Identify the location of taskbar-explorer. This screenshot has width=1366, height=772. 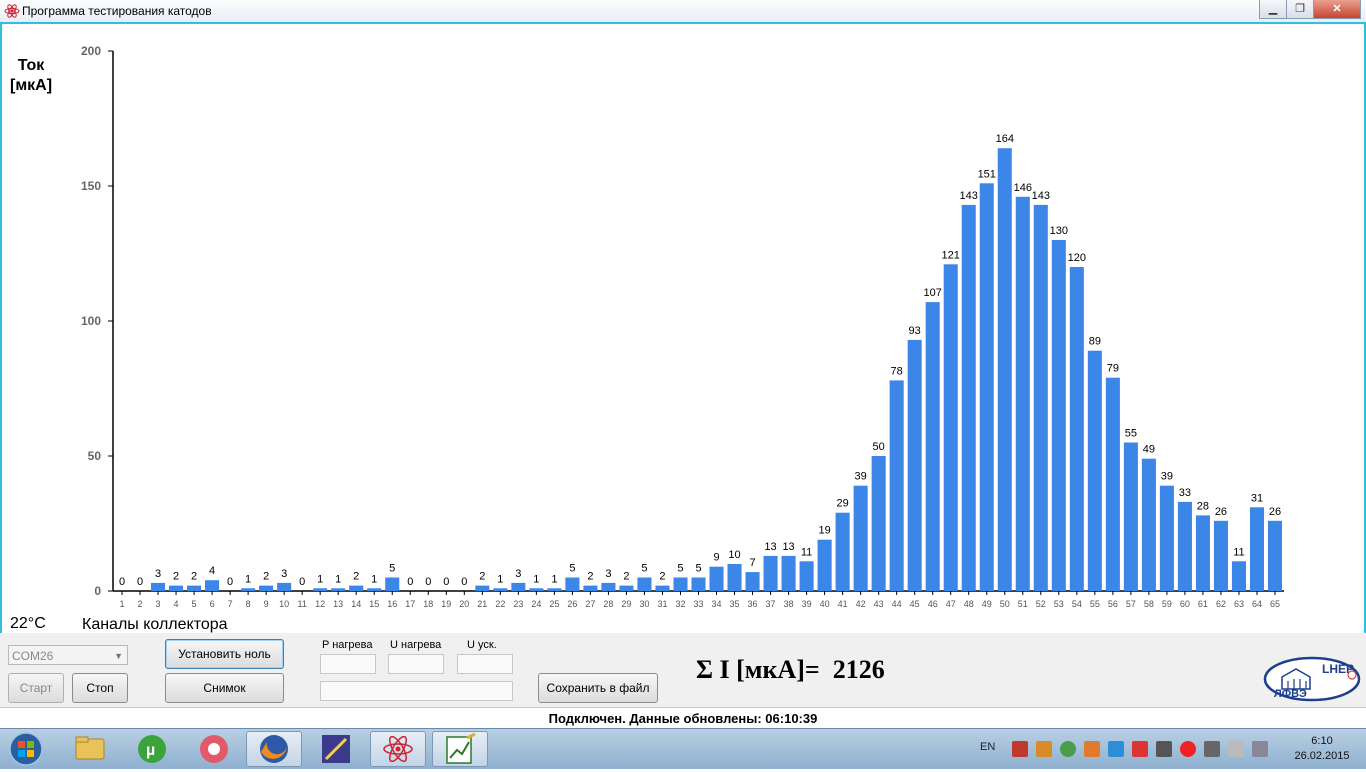
(90, 749).